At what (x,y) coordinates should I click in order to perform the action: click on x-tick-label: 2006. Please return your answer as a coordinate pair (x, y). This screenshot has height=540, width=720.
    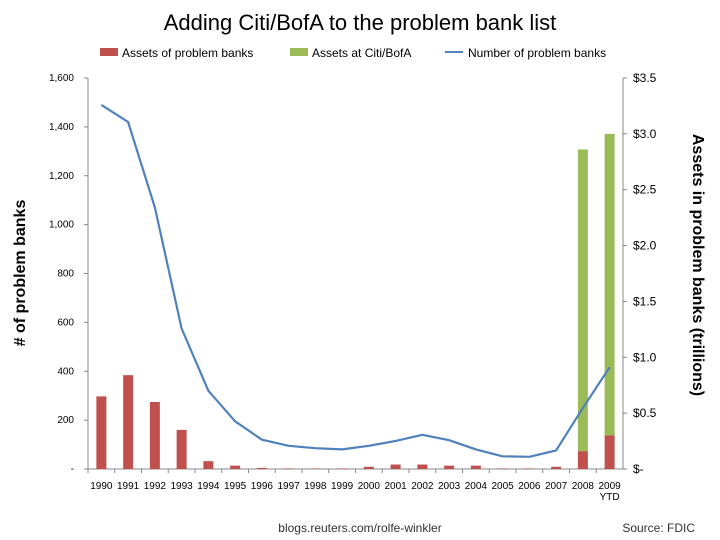
    Looking at the image, I should click on (529, 486).